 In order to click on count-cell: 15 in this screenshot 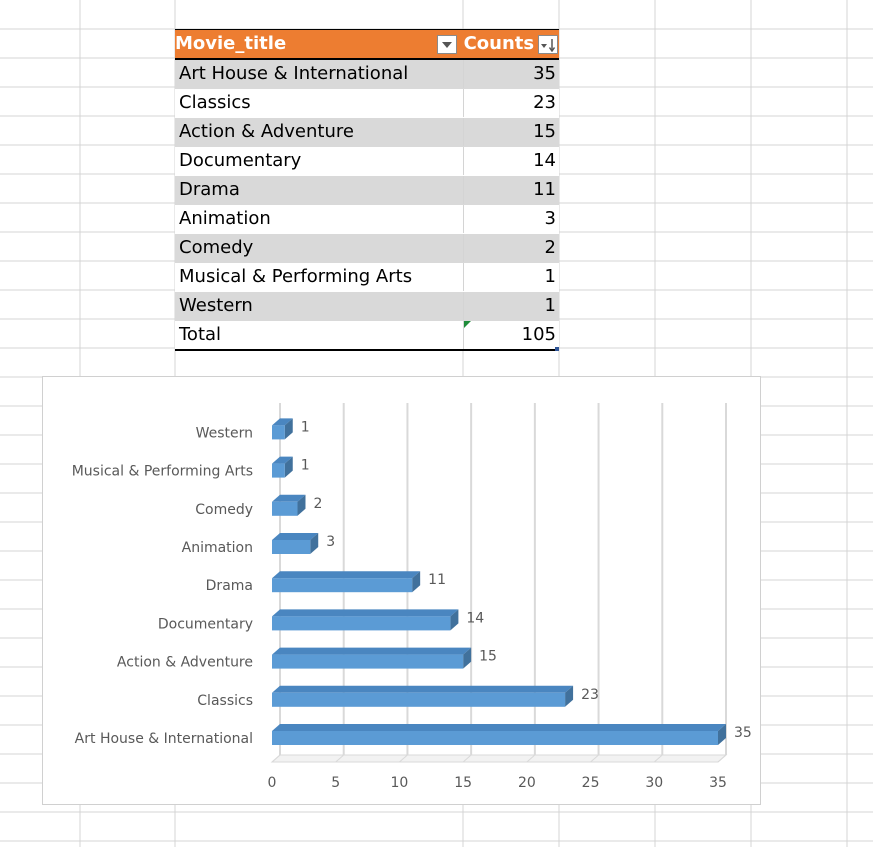, I will do `click(511, 132)`.